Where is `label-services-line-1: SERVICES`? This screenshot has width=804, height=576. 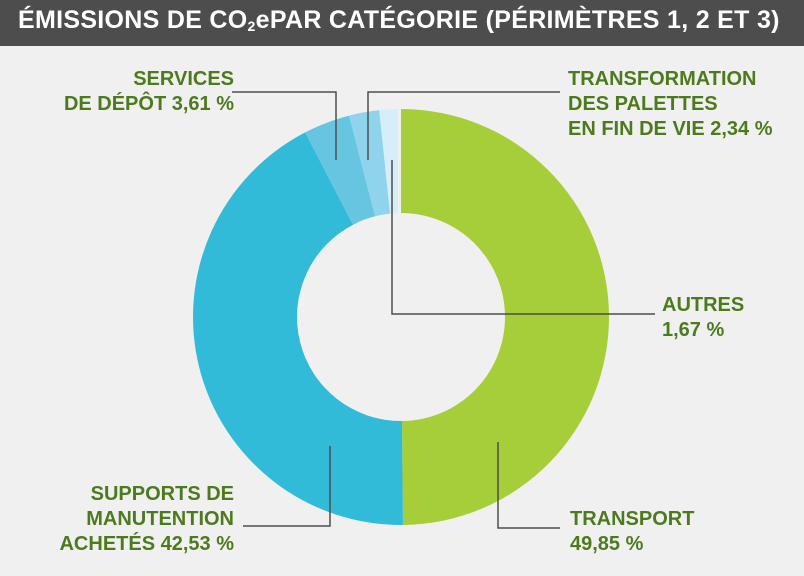
label-services-line-1: SERVICES is located at coordinates (183, 79).